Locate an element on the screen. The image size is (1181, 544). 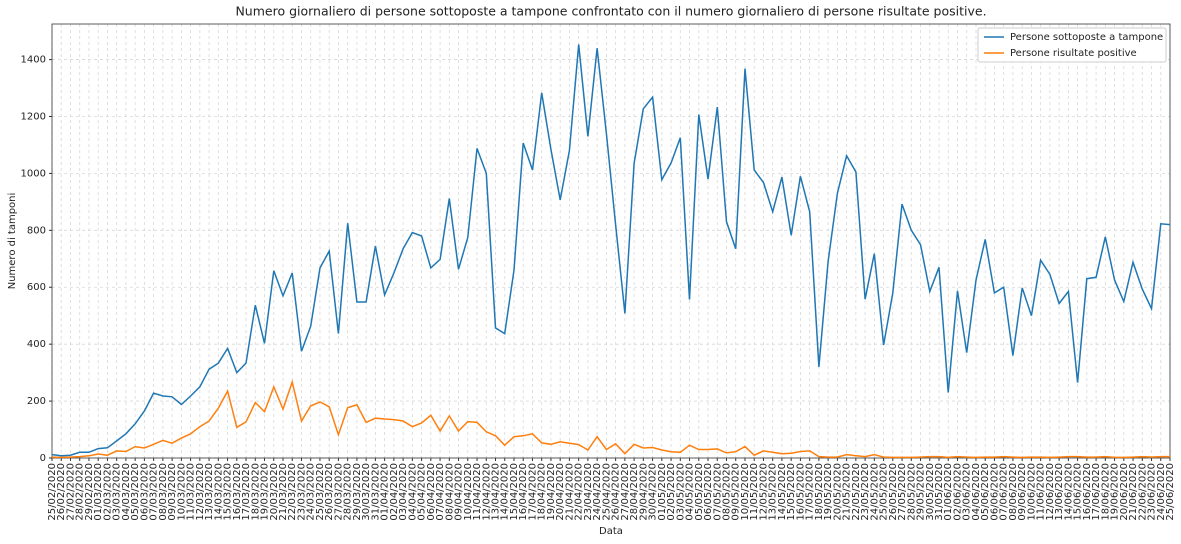
x-tick-label: 20/05/2020 is located at coordinates (837, 492).